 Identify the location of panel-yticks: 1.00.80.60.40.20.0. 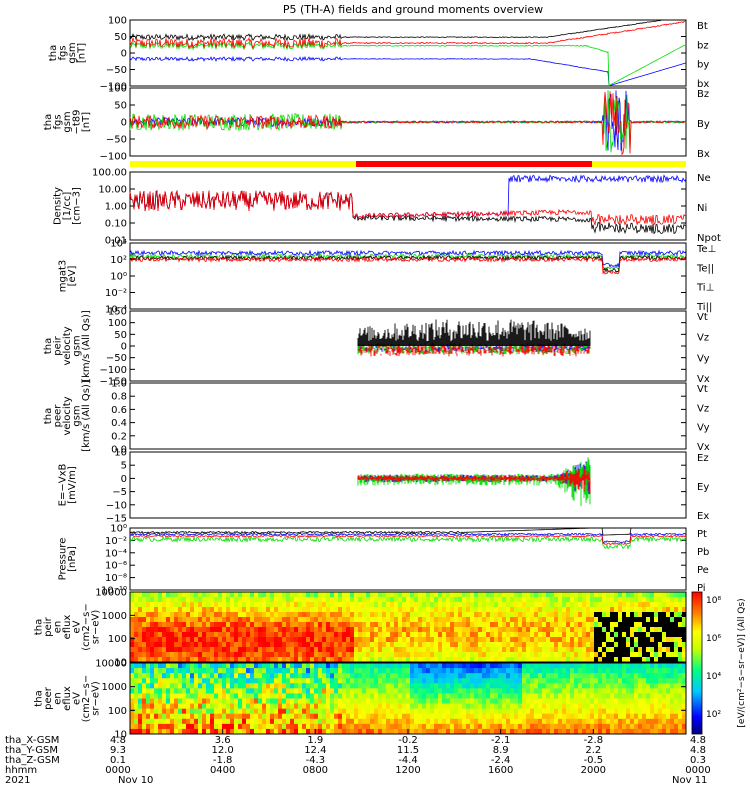
(398, 417).